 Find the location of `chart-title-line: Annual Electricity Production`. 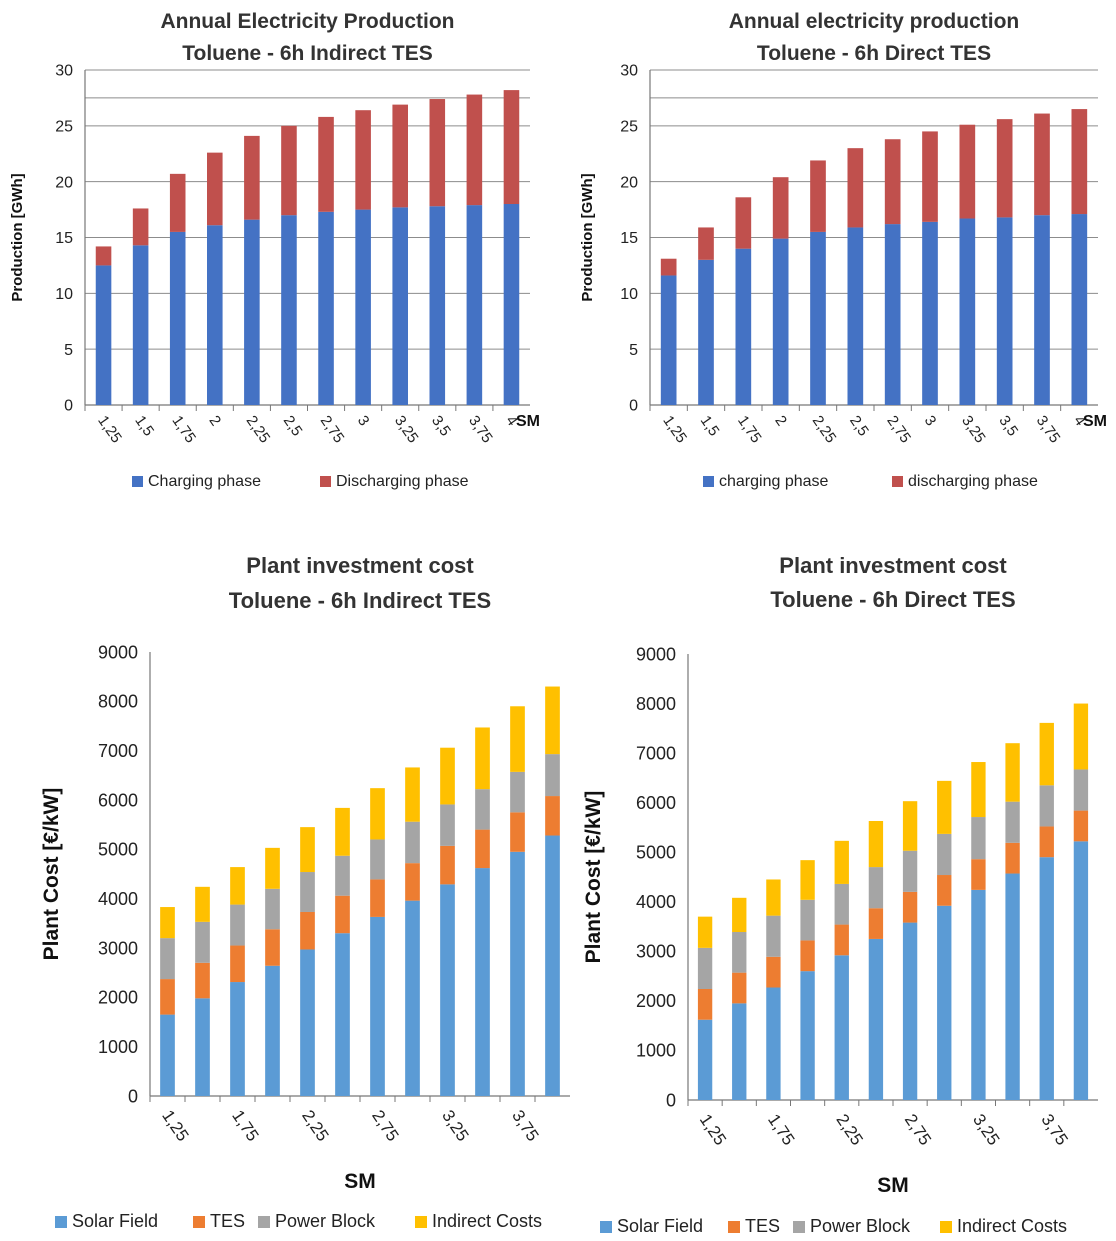

chart-title-line: Annual Electricity Production is located at coordinates (307, 21).